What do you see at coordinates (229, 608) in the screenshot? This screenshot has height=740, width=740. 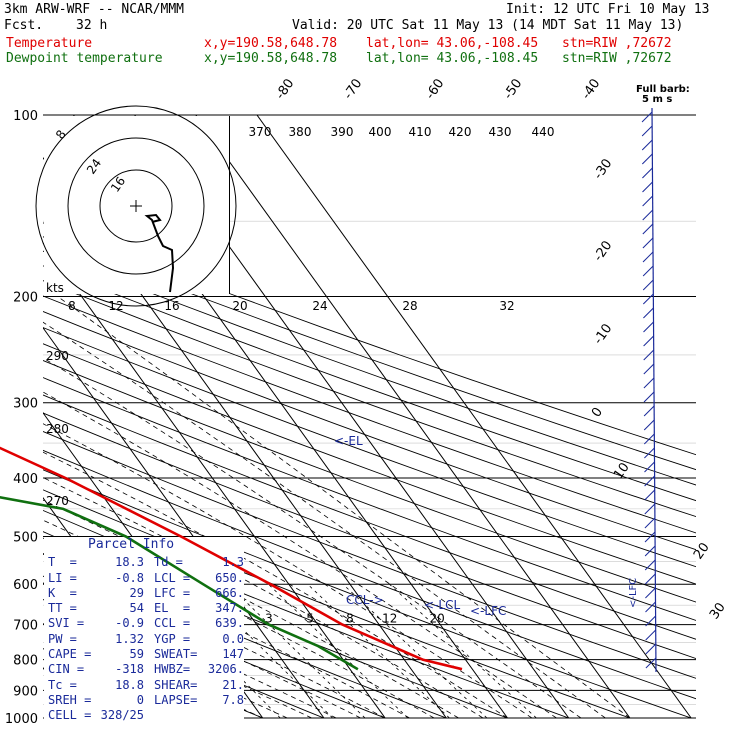 I see `parcel-cell: 347.` at bounding box center [229, 608].